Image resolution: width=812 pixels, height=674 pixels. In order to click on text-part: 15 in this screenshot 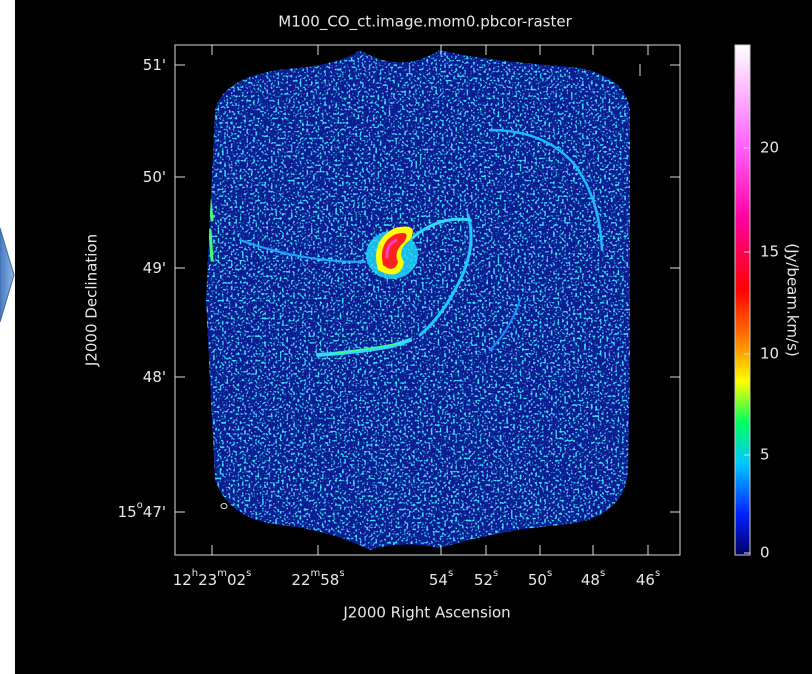, I will do `click(127, 512)`.